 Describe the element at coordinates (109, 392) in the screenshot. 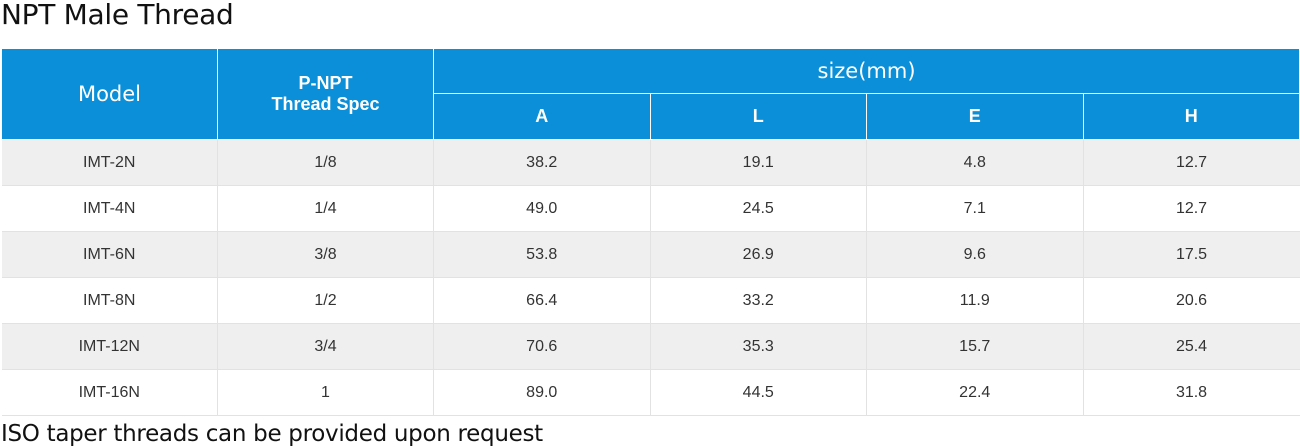

I see `cell-model: IMT-16N` at that location.